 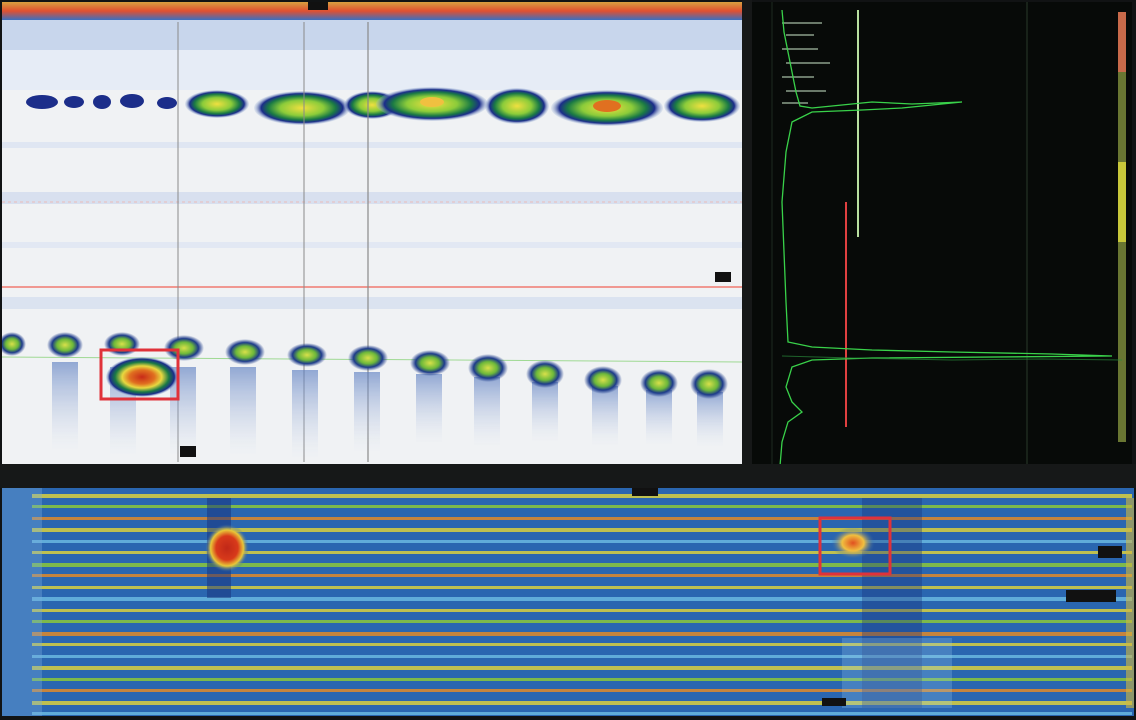 I want to click on readout-speckle, so click(x=806, y=63).